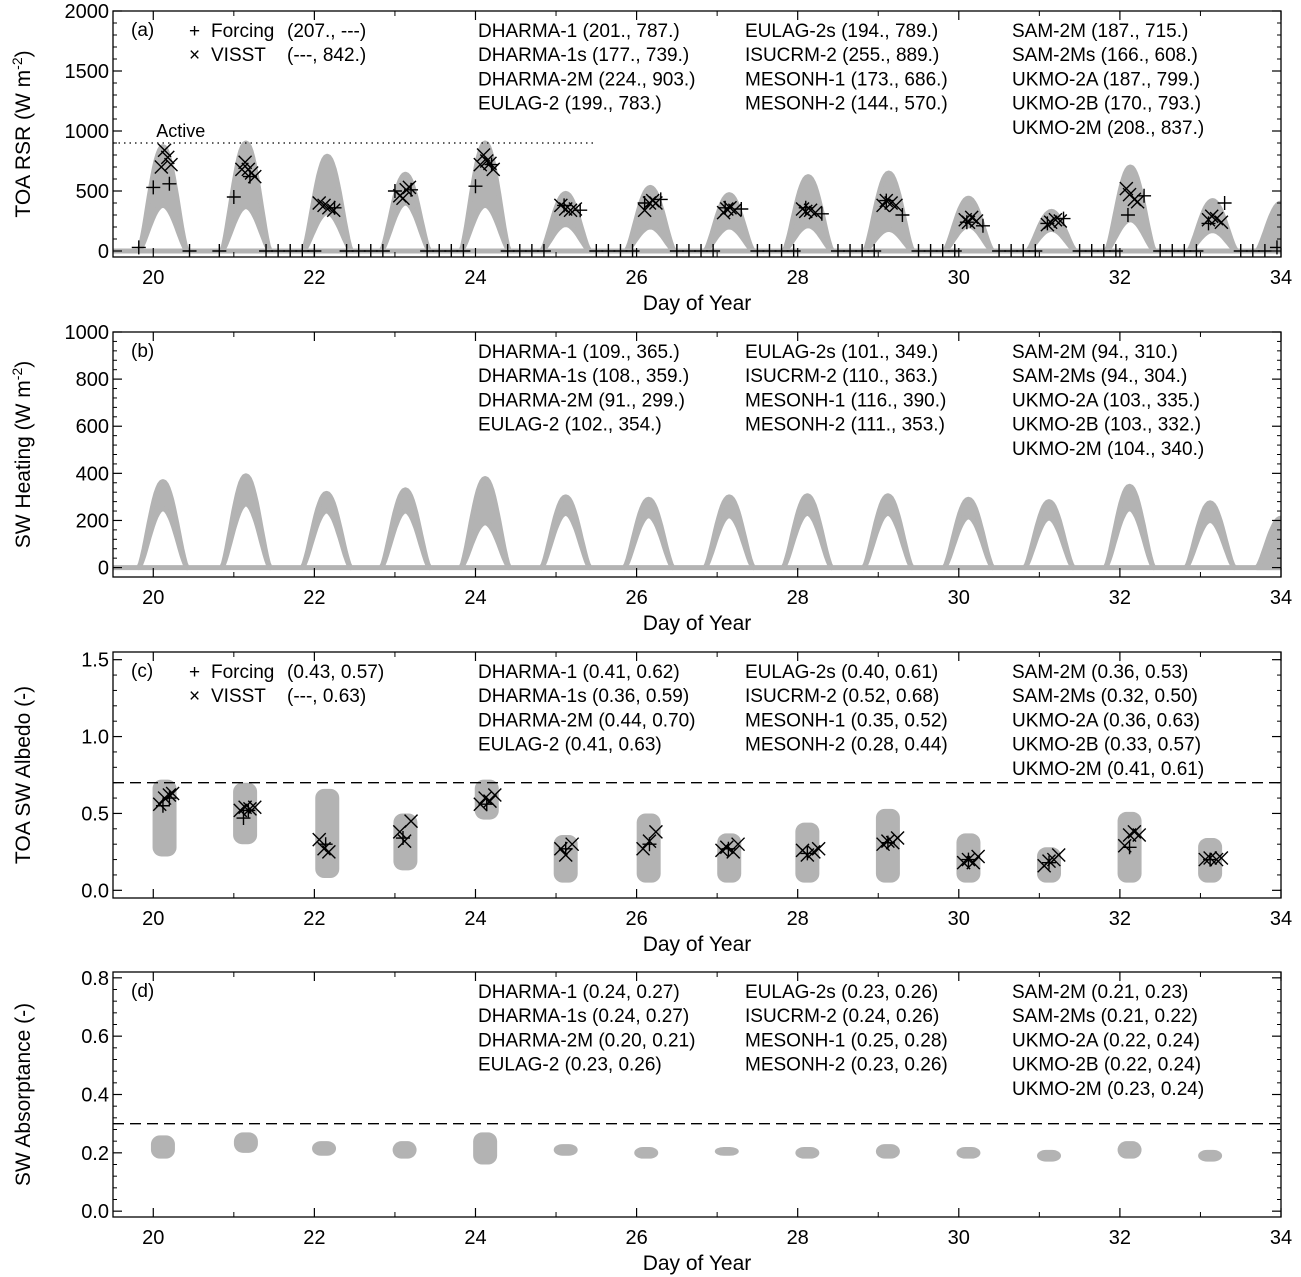 The image size is (1301, 1277). What do you see at coordinates (180, 131) in the screenshot?
I see `reference-line-label: Active` at bounding box center [180, 131].